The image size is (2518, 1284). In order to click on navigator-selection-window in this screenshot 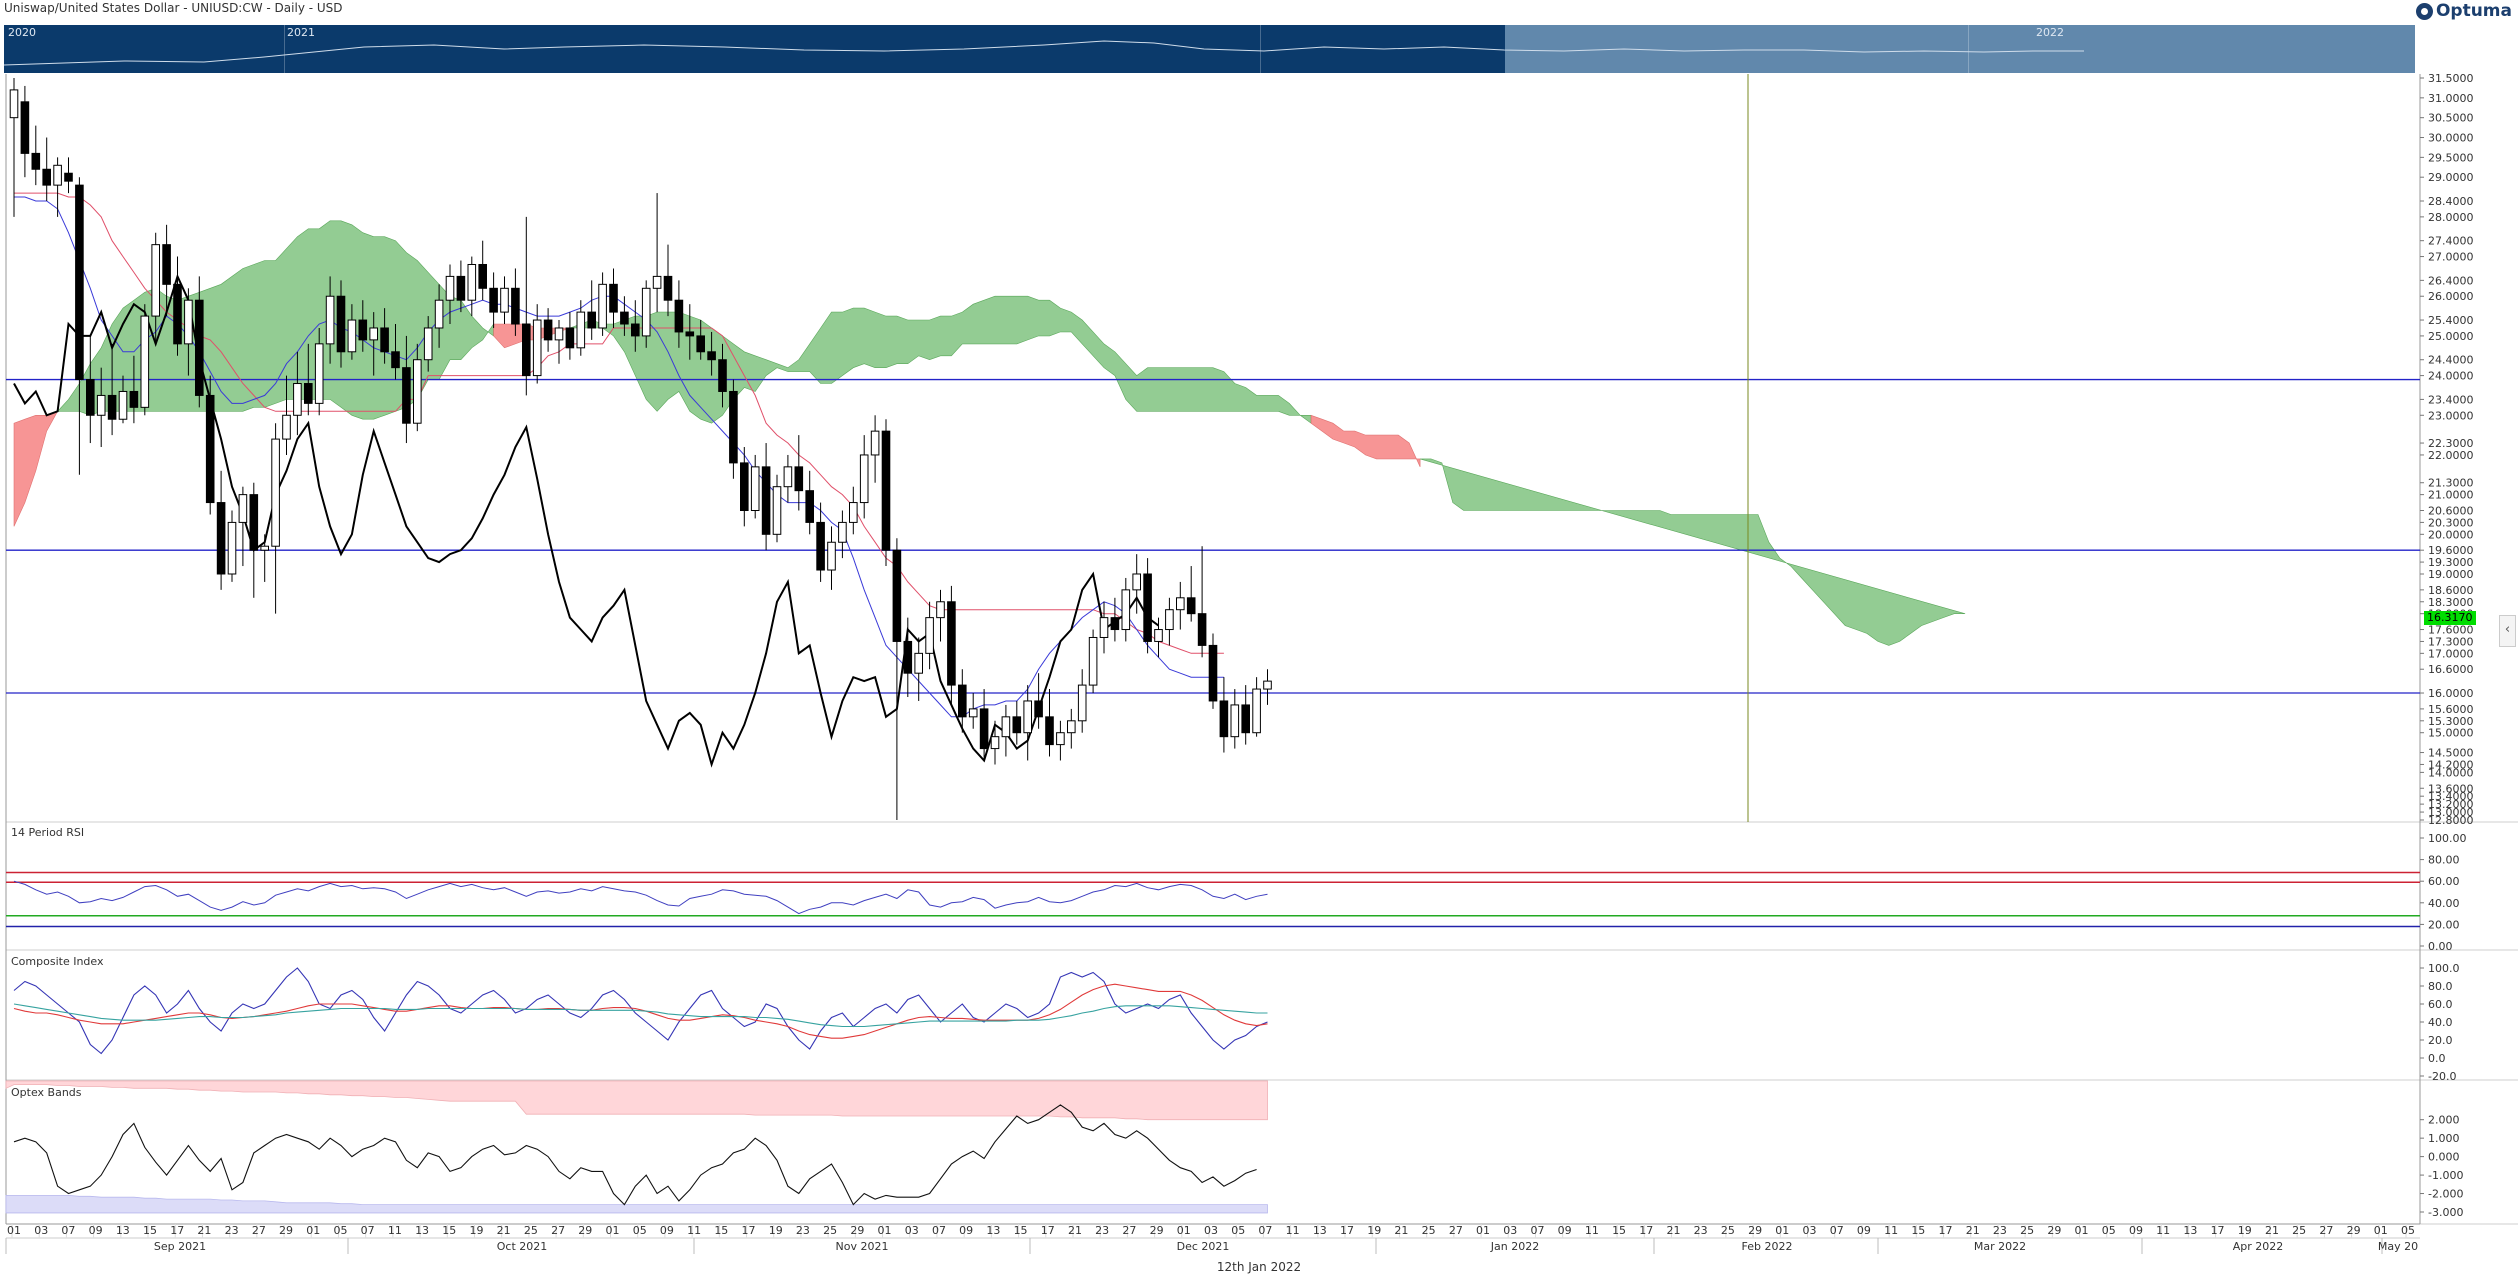, I will do `click(1960, 49)`.